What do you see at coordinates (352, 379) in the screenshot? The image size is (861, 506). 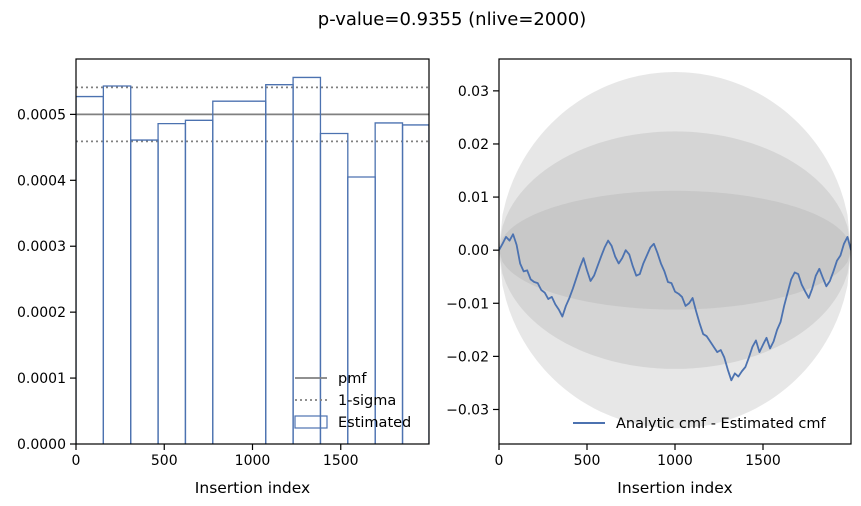 I see `legend-pmf-label: pmf` at bounding box center [352, 379].